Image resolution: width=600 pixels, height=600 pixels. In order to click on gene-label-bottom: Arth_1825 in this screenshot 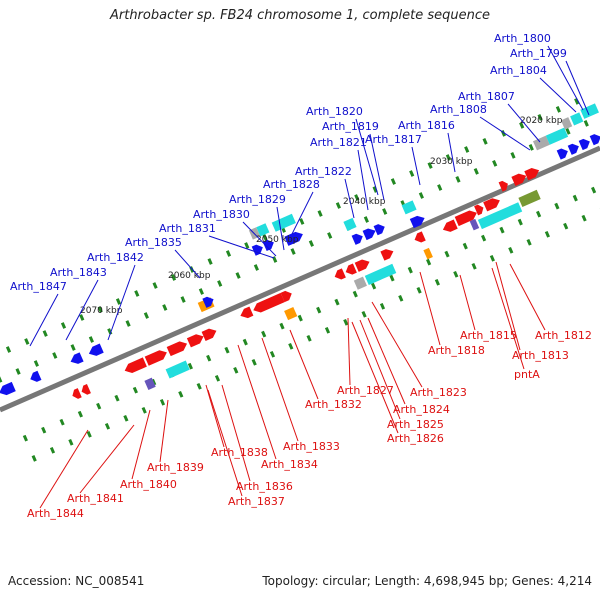, I will do `click(415, 424)`.